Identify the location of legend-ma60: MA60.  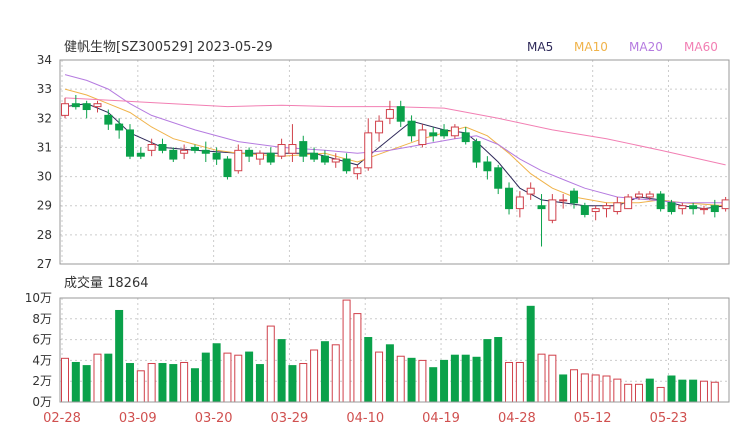
(701, 47).